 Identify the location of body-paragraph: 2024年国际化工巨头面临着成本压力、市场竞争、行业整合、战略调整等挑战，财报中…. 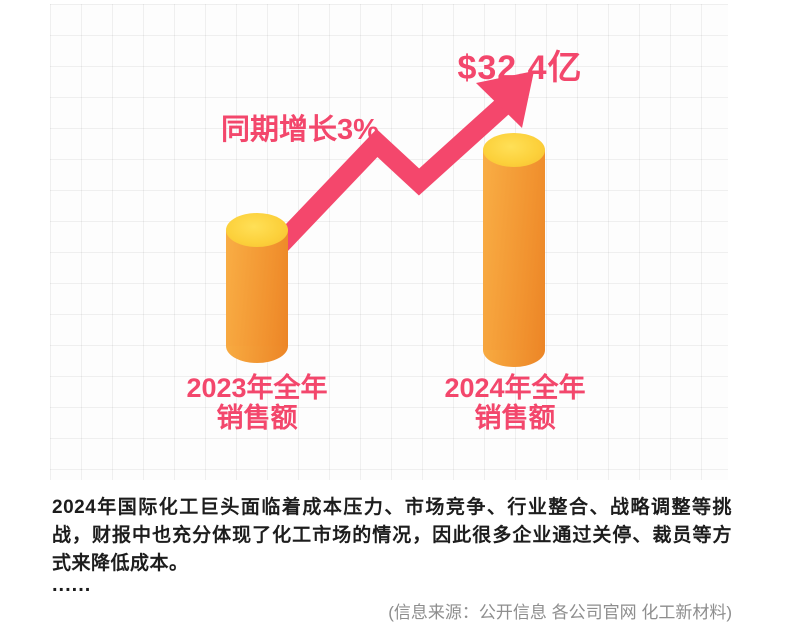
(392, 535).